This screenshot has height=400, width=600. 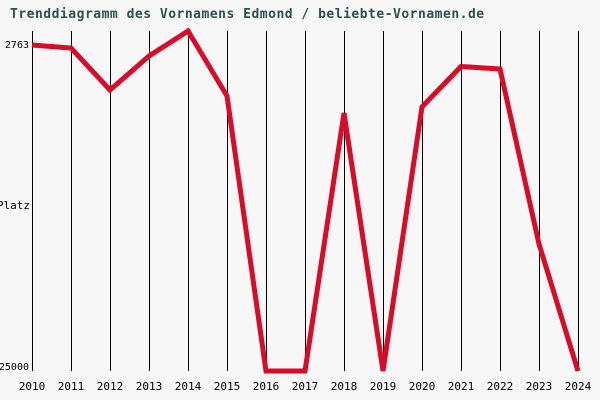 I want to click on x-tick-label: 2020, so click(x=422, y=386).